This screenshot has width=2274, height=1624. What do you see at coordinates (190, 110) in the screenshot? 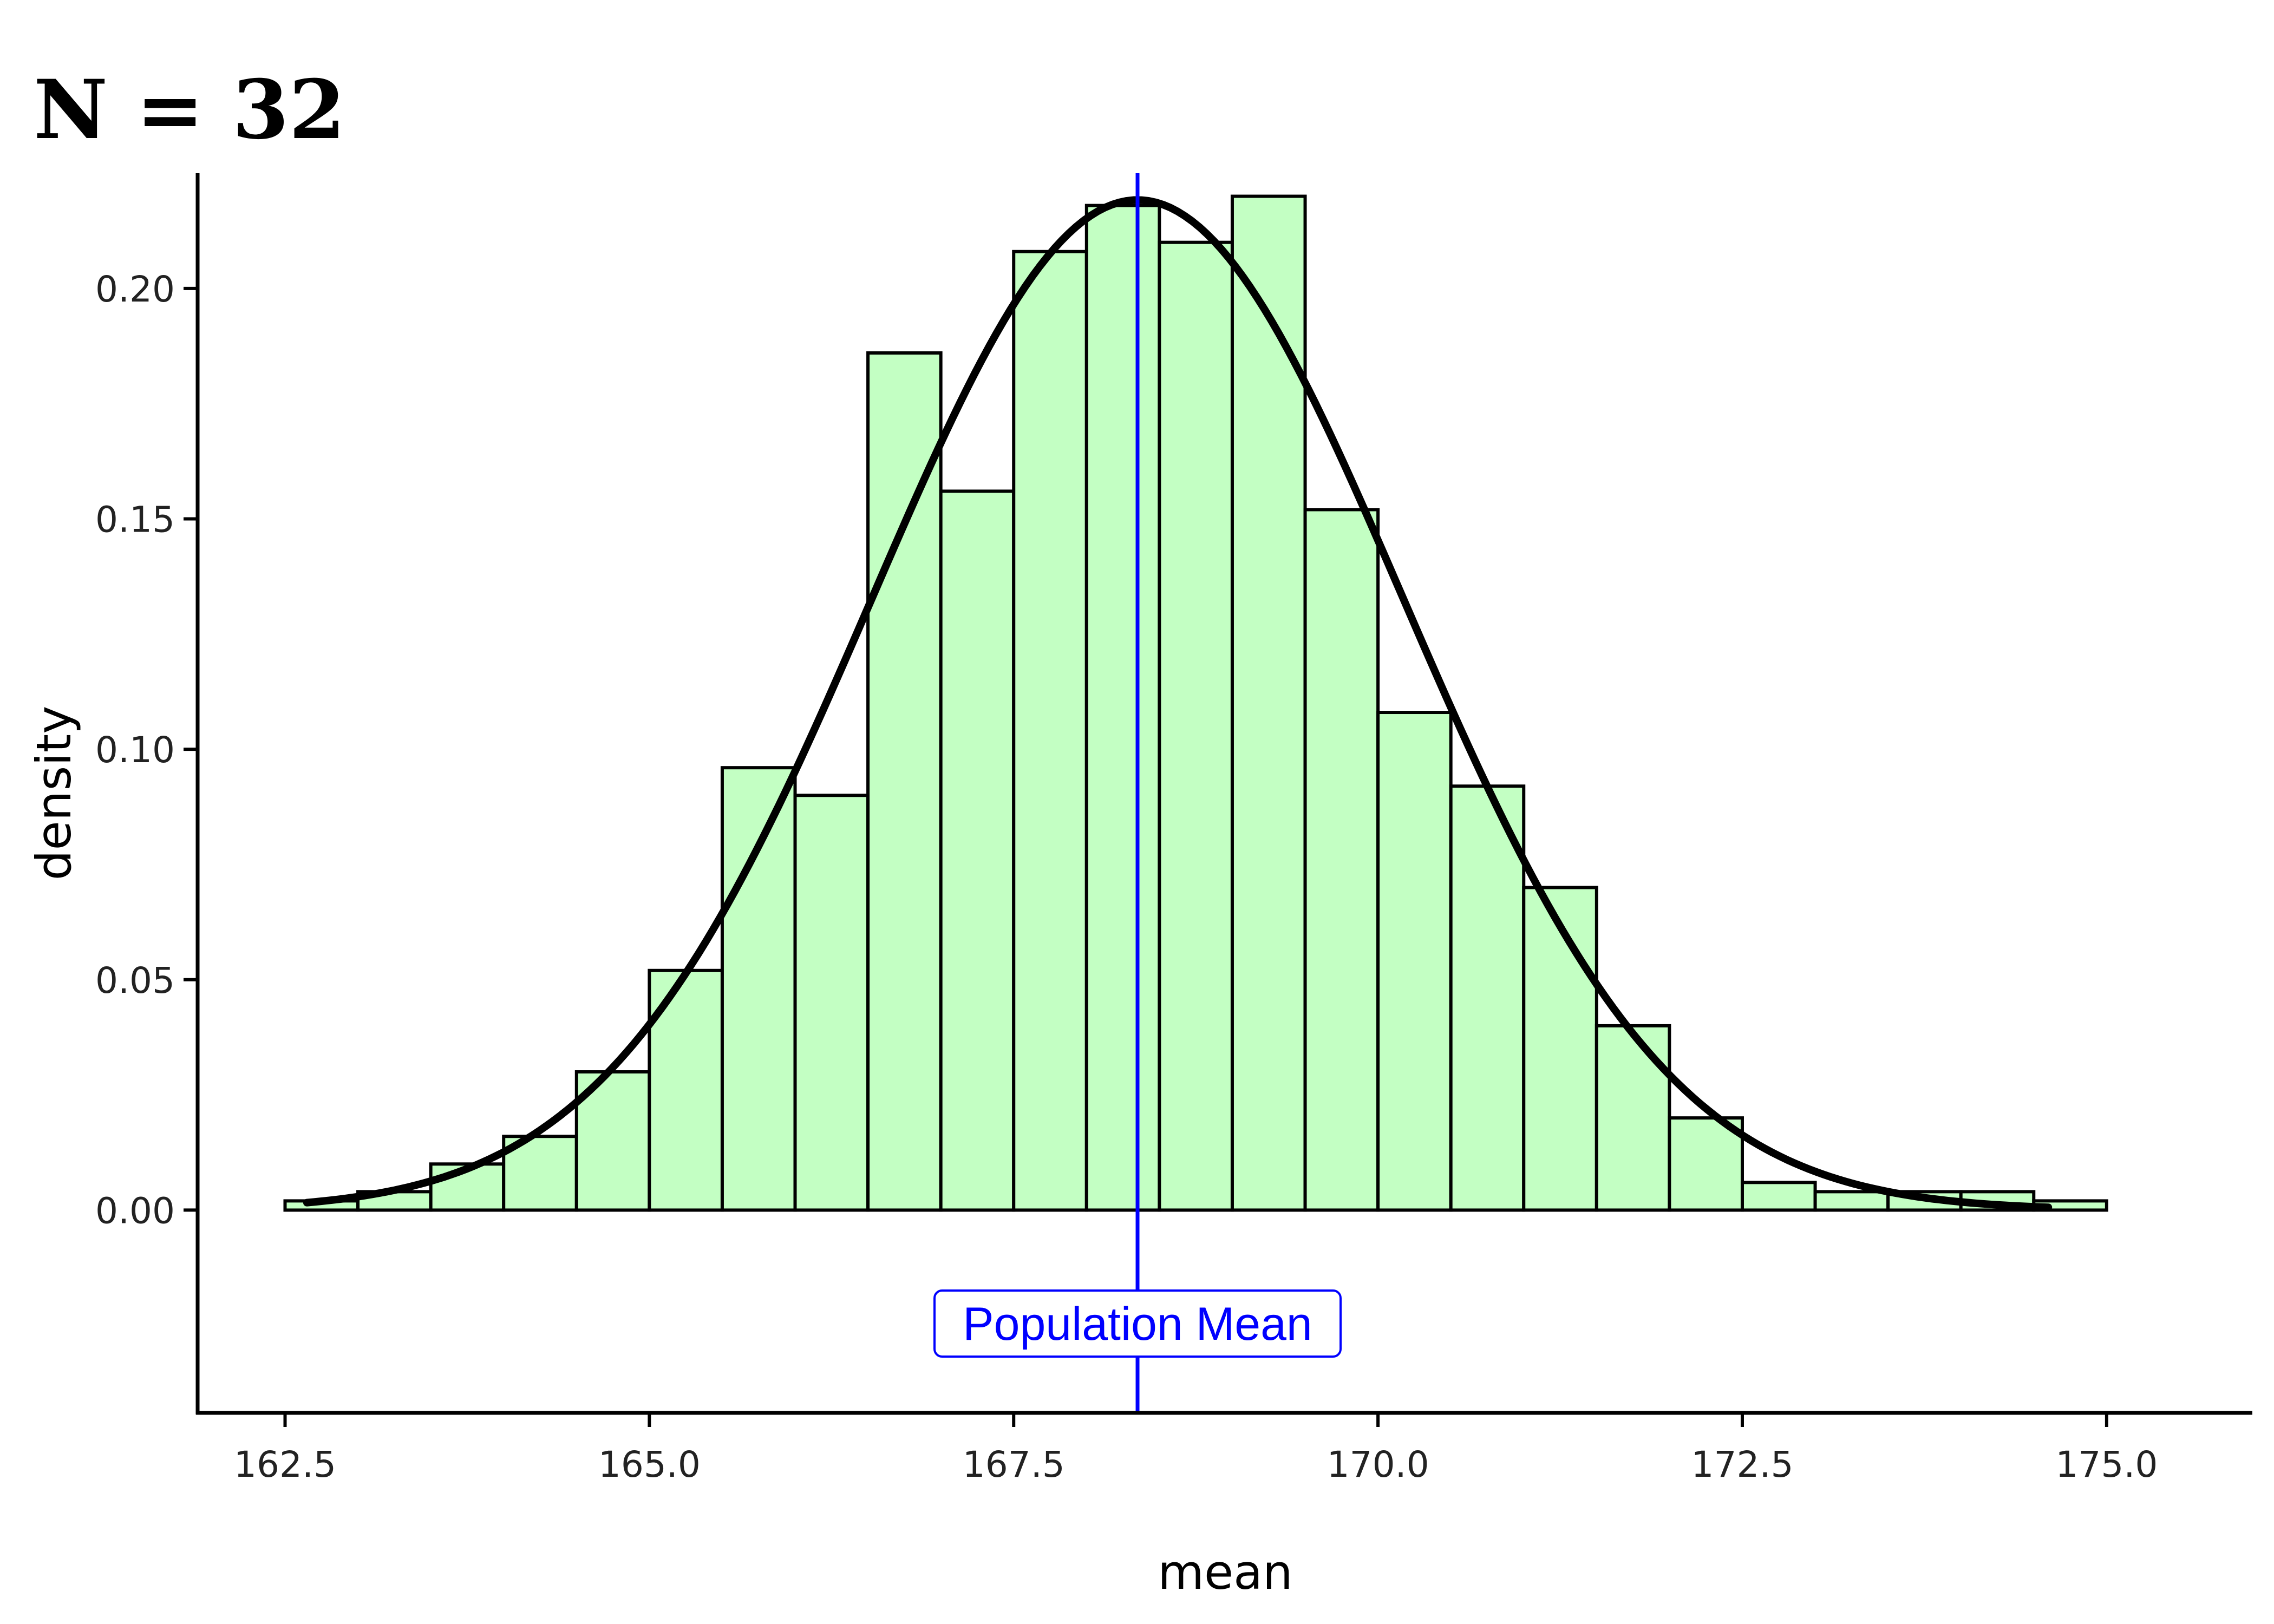
I see `chart-title: N = 32` at bounding box center [190, 110].